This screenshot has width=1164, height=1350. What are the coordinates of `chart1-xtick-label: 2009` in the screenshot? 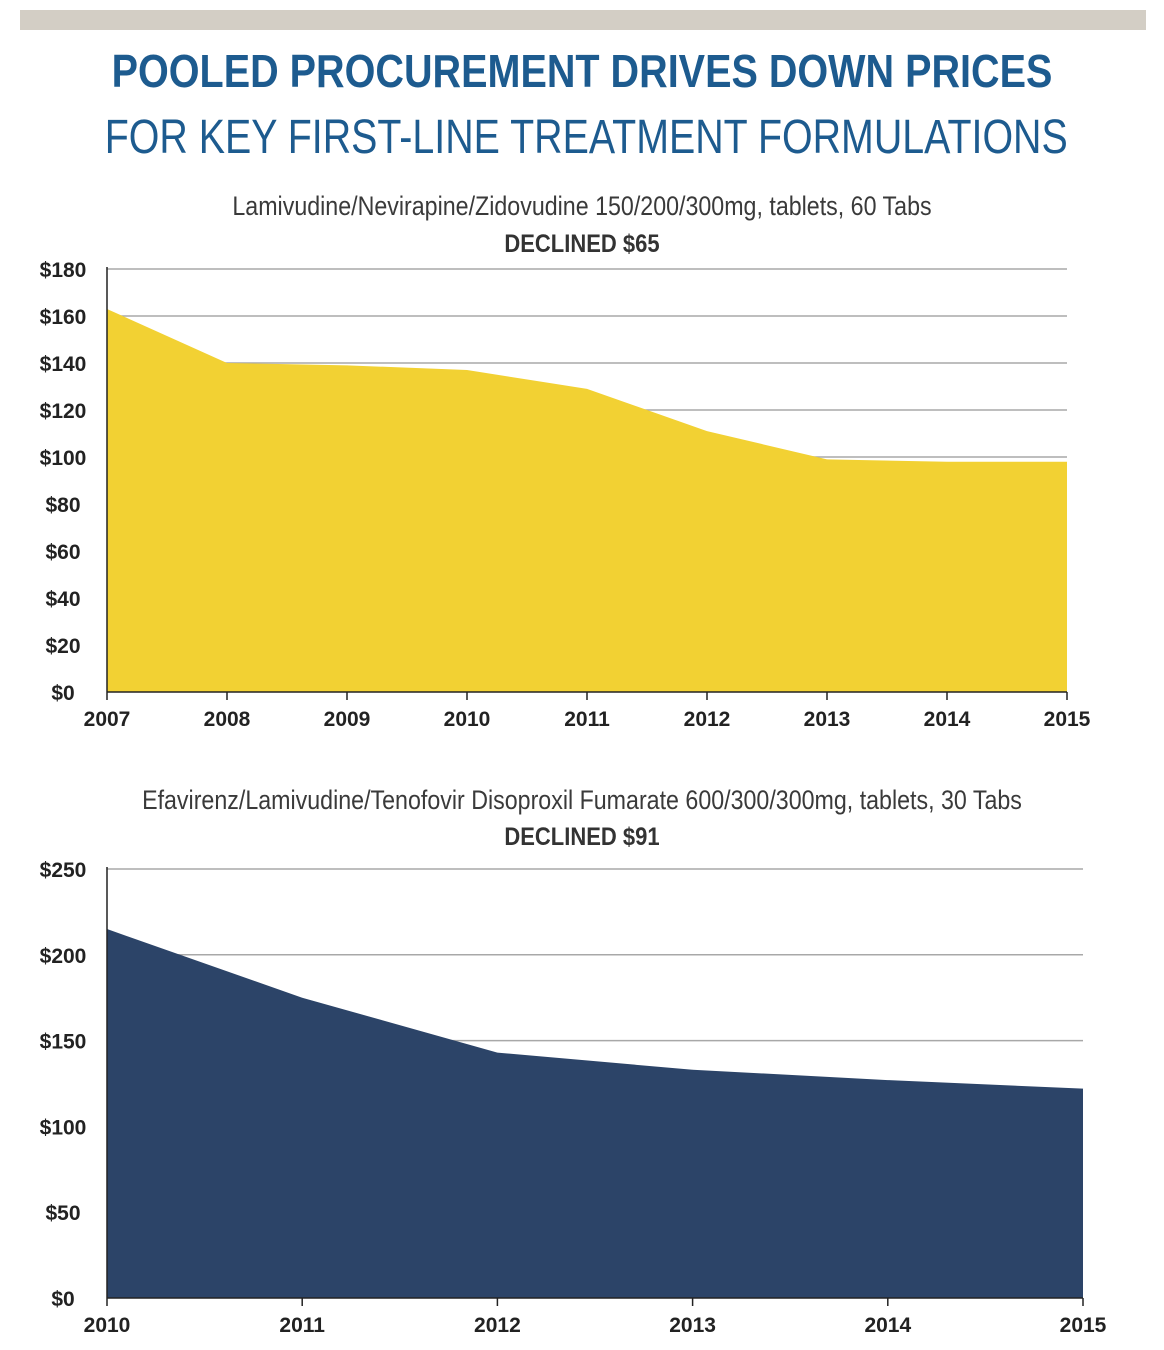 It's located at (347, 719).